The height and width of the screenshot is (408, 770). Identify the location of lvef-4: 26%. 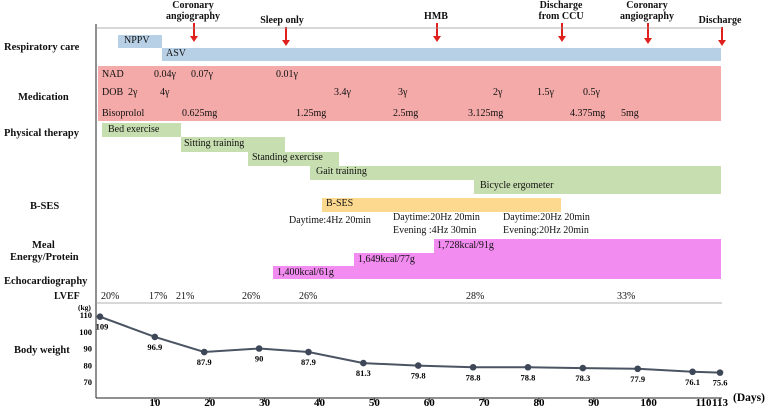
(308, 296).